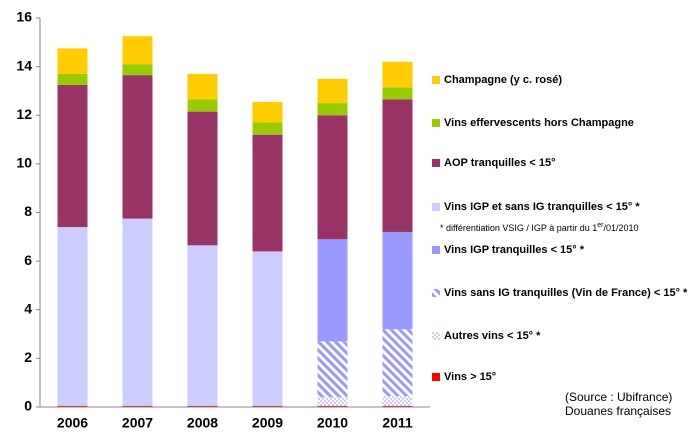 The height and width of the screenshot is (434, 694). I want to click on y-tick-label: 0, so click(28, 406).